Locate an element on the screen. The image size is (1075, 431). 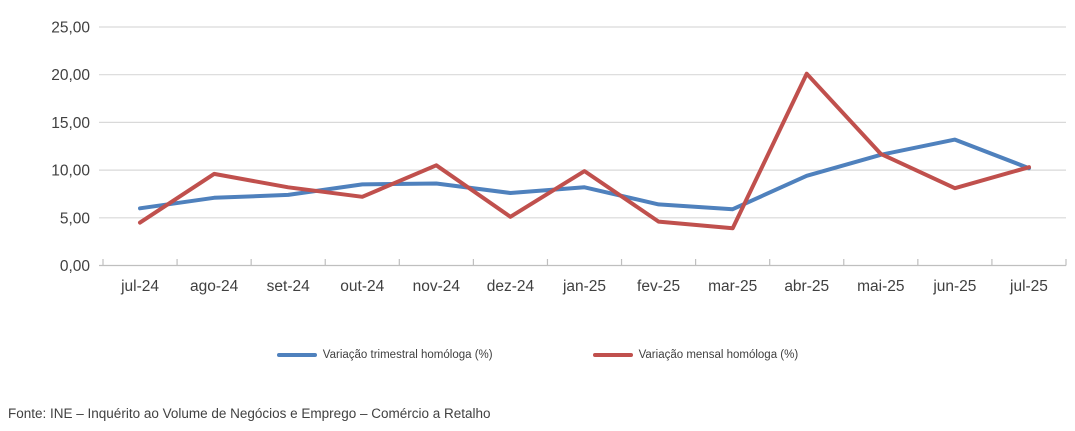
x-tick-label: jul-25 is located at coordinates (1028, 286).